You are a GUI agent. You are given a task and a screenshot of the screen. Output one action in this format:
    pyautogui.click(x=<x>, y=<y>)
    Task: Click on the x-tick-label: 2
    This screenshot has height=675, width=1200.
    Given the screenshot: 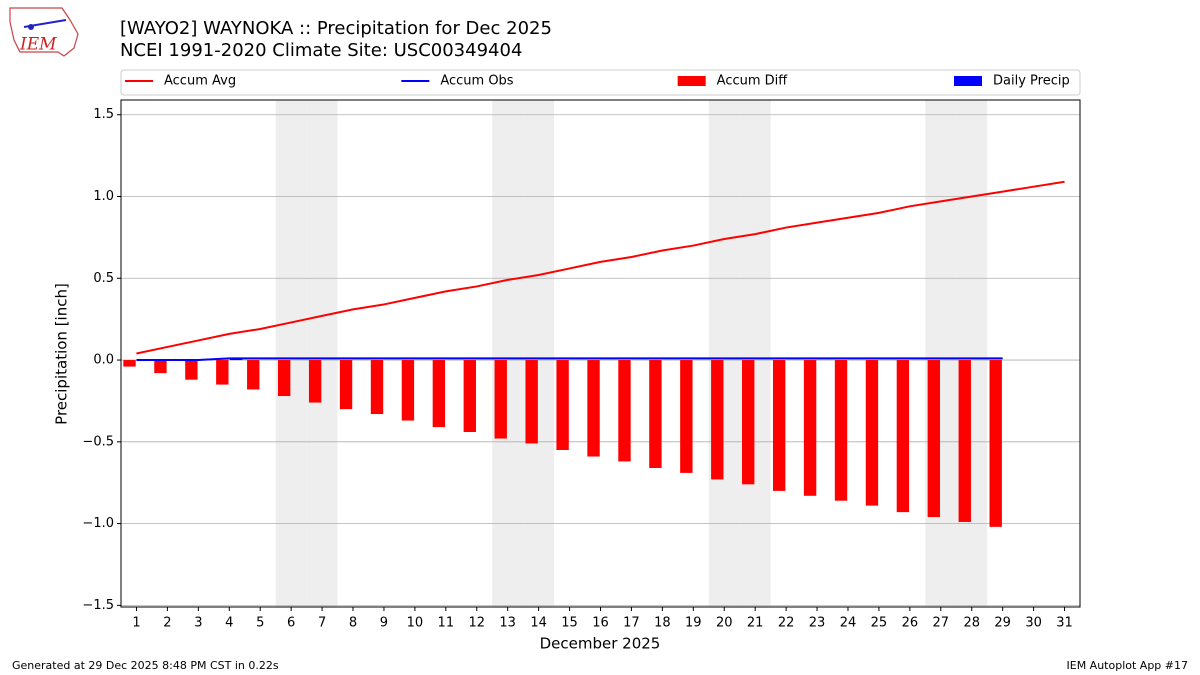 What is the action you would take?
    pyautogui.click(x=167, y=623)
    